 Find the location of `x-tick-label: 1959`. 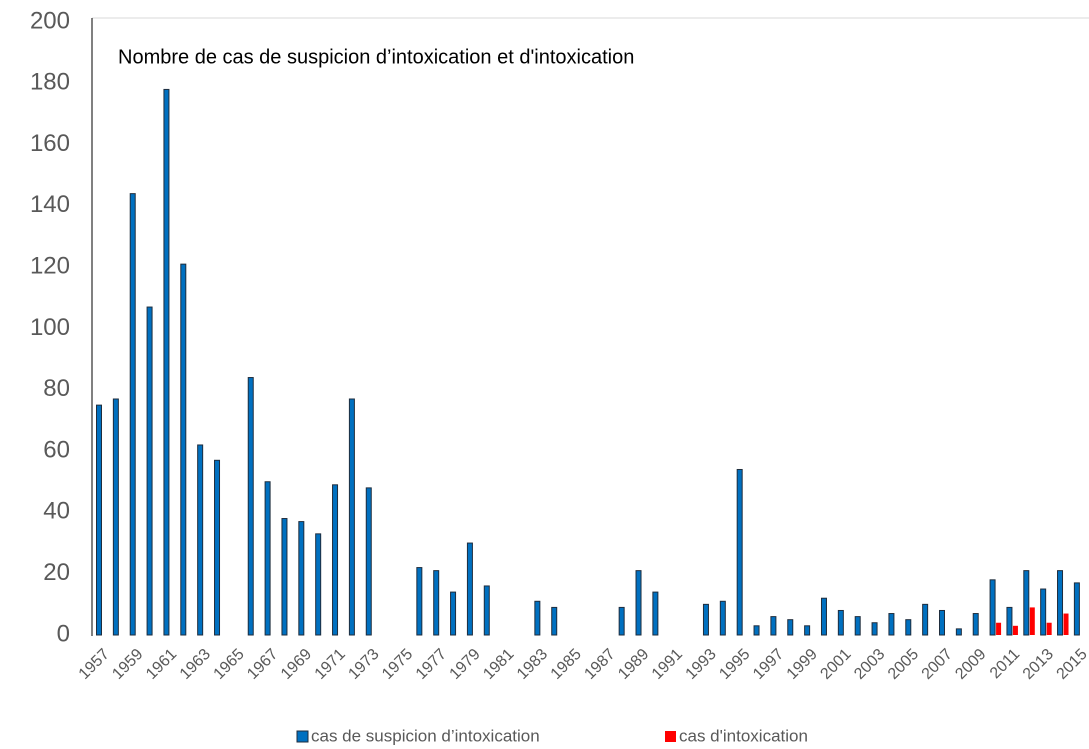

x-tick-label: 1959 is located at coordinates (127, 664).